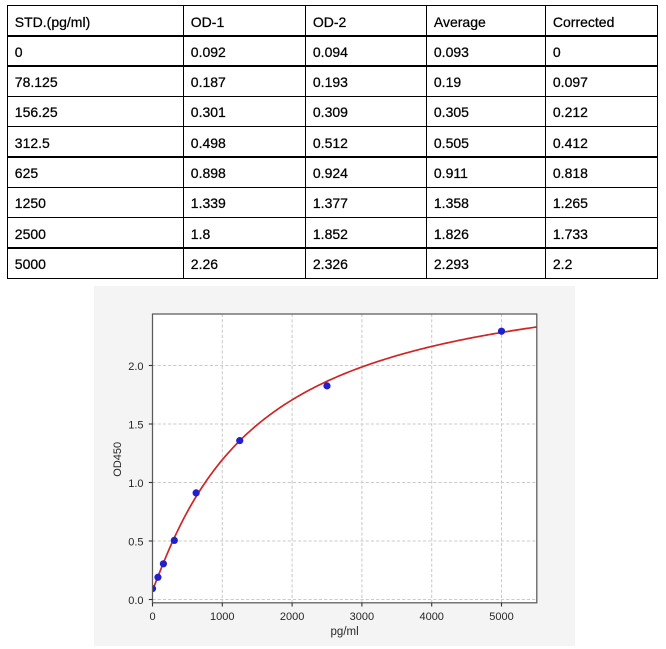  Describe the element at coordinates (135, 425) in the screenshot. I see `svg-text: 1.5` at that location.